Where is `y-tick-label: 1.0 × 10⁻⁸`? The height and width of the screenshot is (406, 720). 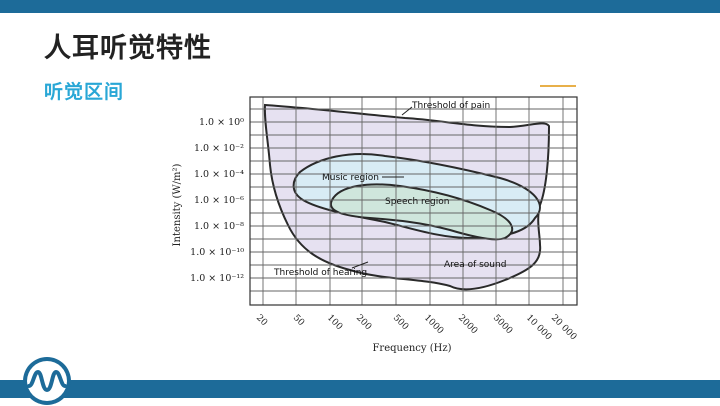 y-tick-label: 1.0 × 10⁻⁸ is located at coordinates (219, 226).